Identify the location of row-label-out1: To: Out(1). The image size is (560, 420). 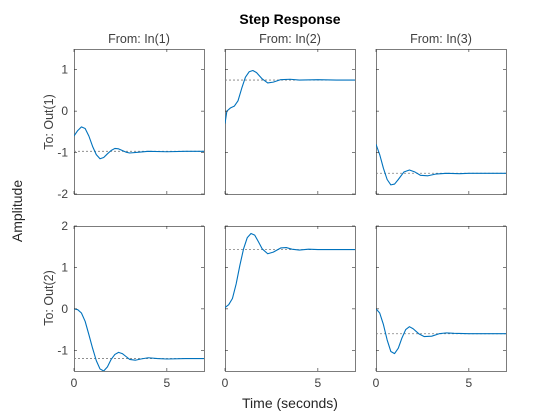
(49, 122).